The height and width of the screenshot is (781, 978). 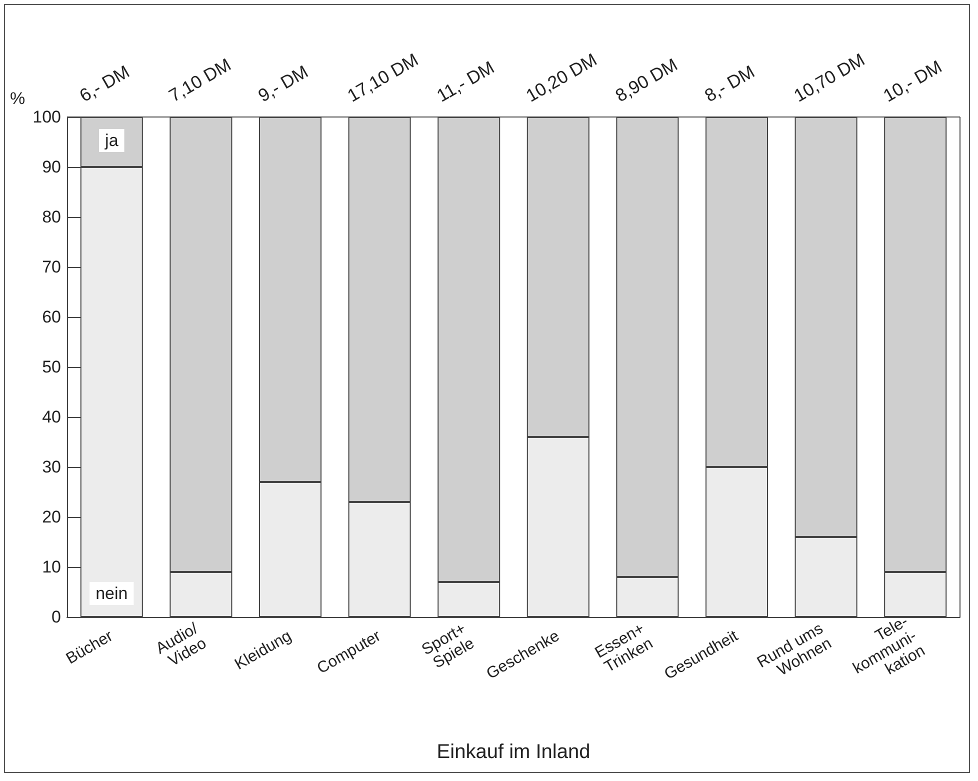 What do you see at coordinates (646, 80) in the screenshot?
I see `text: 8,90 DM` at bounding box center [646, 80].